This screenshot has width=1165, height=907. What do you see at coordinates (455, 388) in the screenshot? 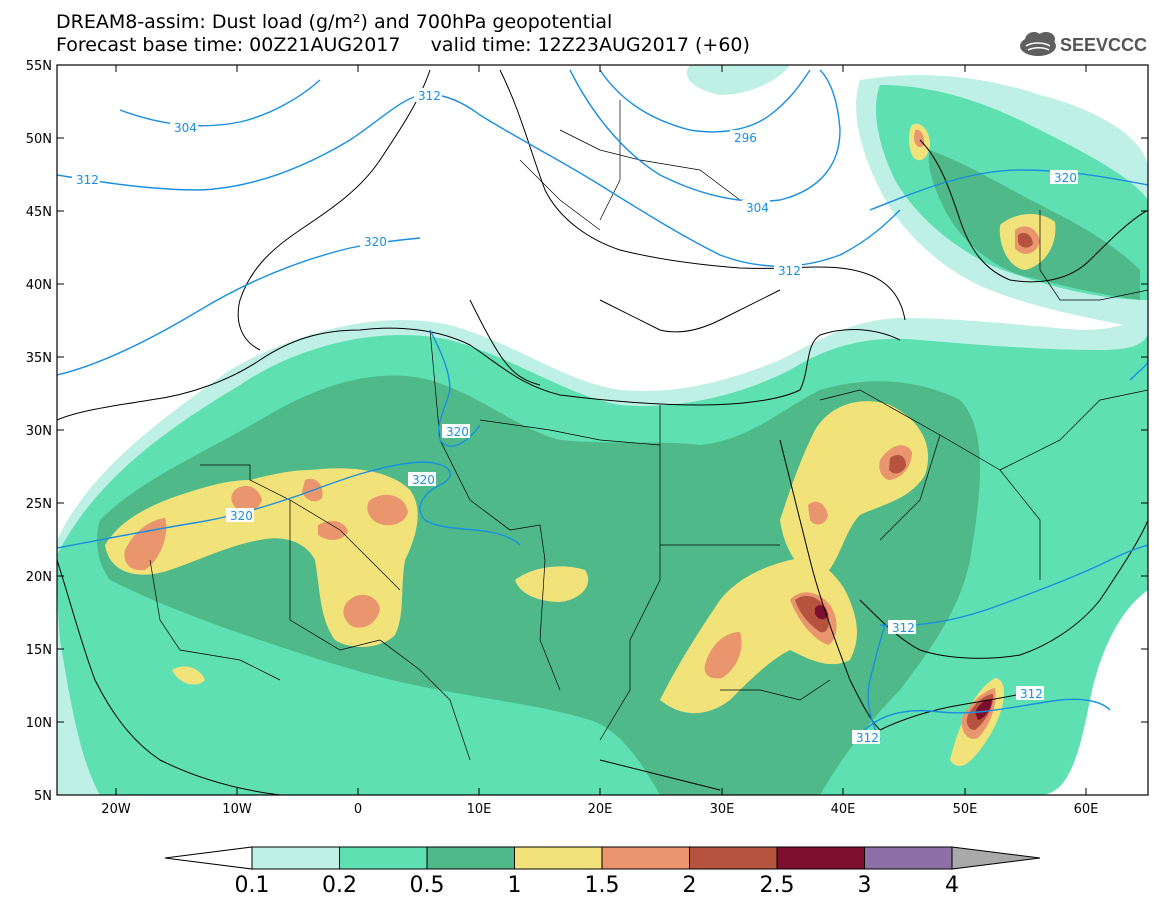
I see `contour-320-curl` at bounding box center [455, 388].